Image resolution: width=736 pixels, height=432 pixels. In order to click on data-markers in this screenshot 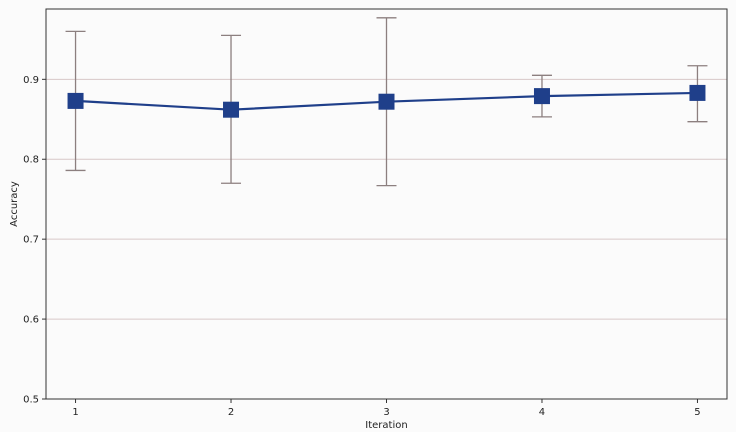, I will do `click(386, 101)`.